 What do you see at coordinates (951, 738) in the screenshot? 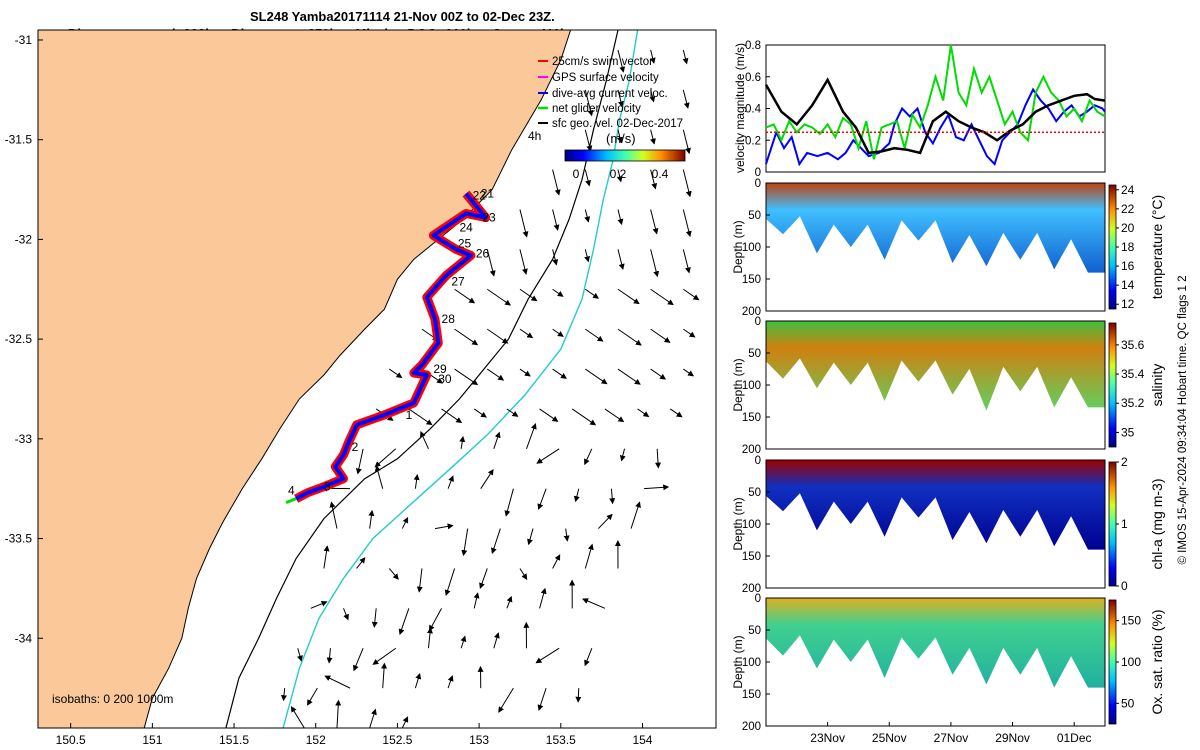
I see `time-tick-label: 27Nov` at bounding box center [951, 738].